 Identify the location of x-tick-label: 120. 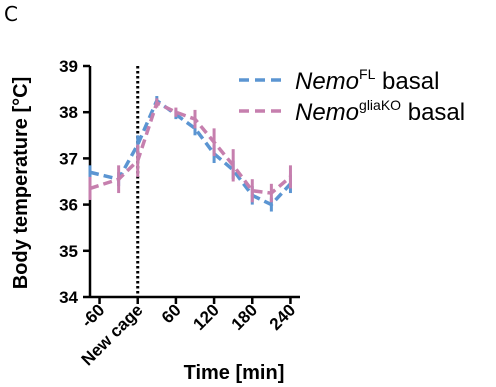
(205, 316).